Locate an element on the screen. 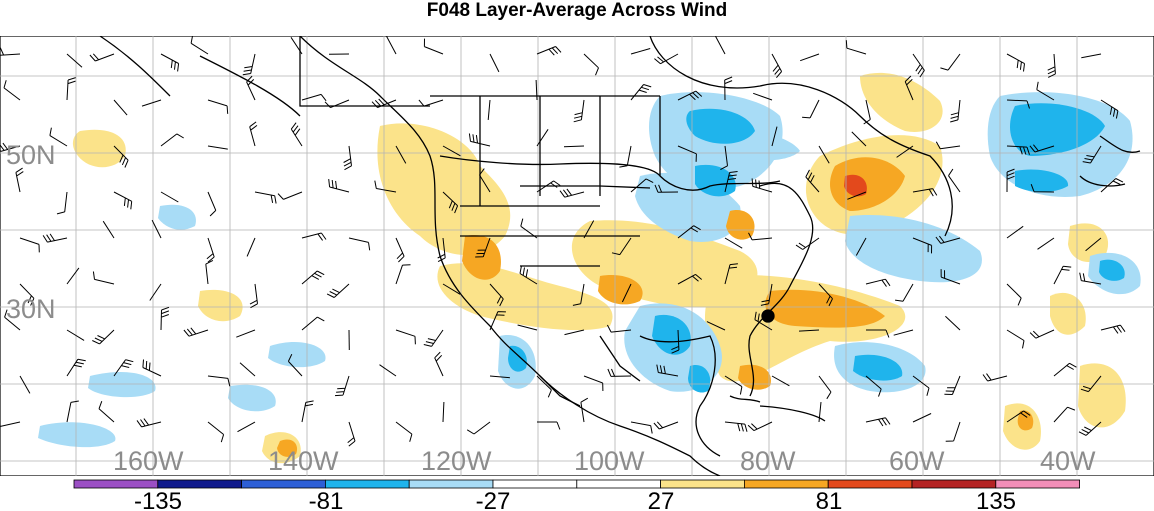 Image resolution: width=1154 pixels, height=511 pixels. colorbar-swatches is located at coordinates (576, 484).